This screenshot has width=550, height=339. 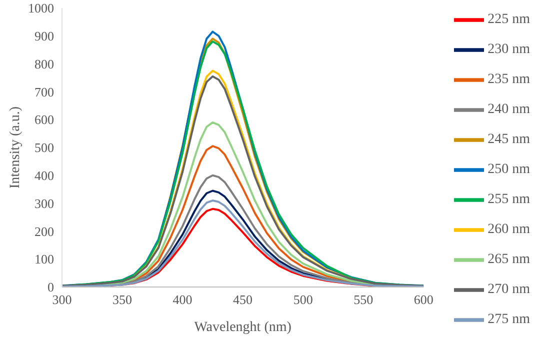 What do you see at coordinates (509, 169) in the screenshot?
I see `legend-label: 250 nm` at bounding box center [509, 169].